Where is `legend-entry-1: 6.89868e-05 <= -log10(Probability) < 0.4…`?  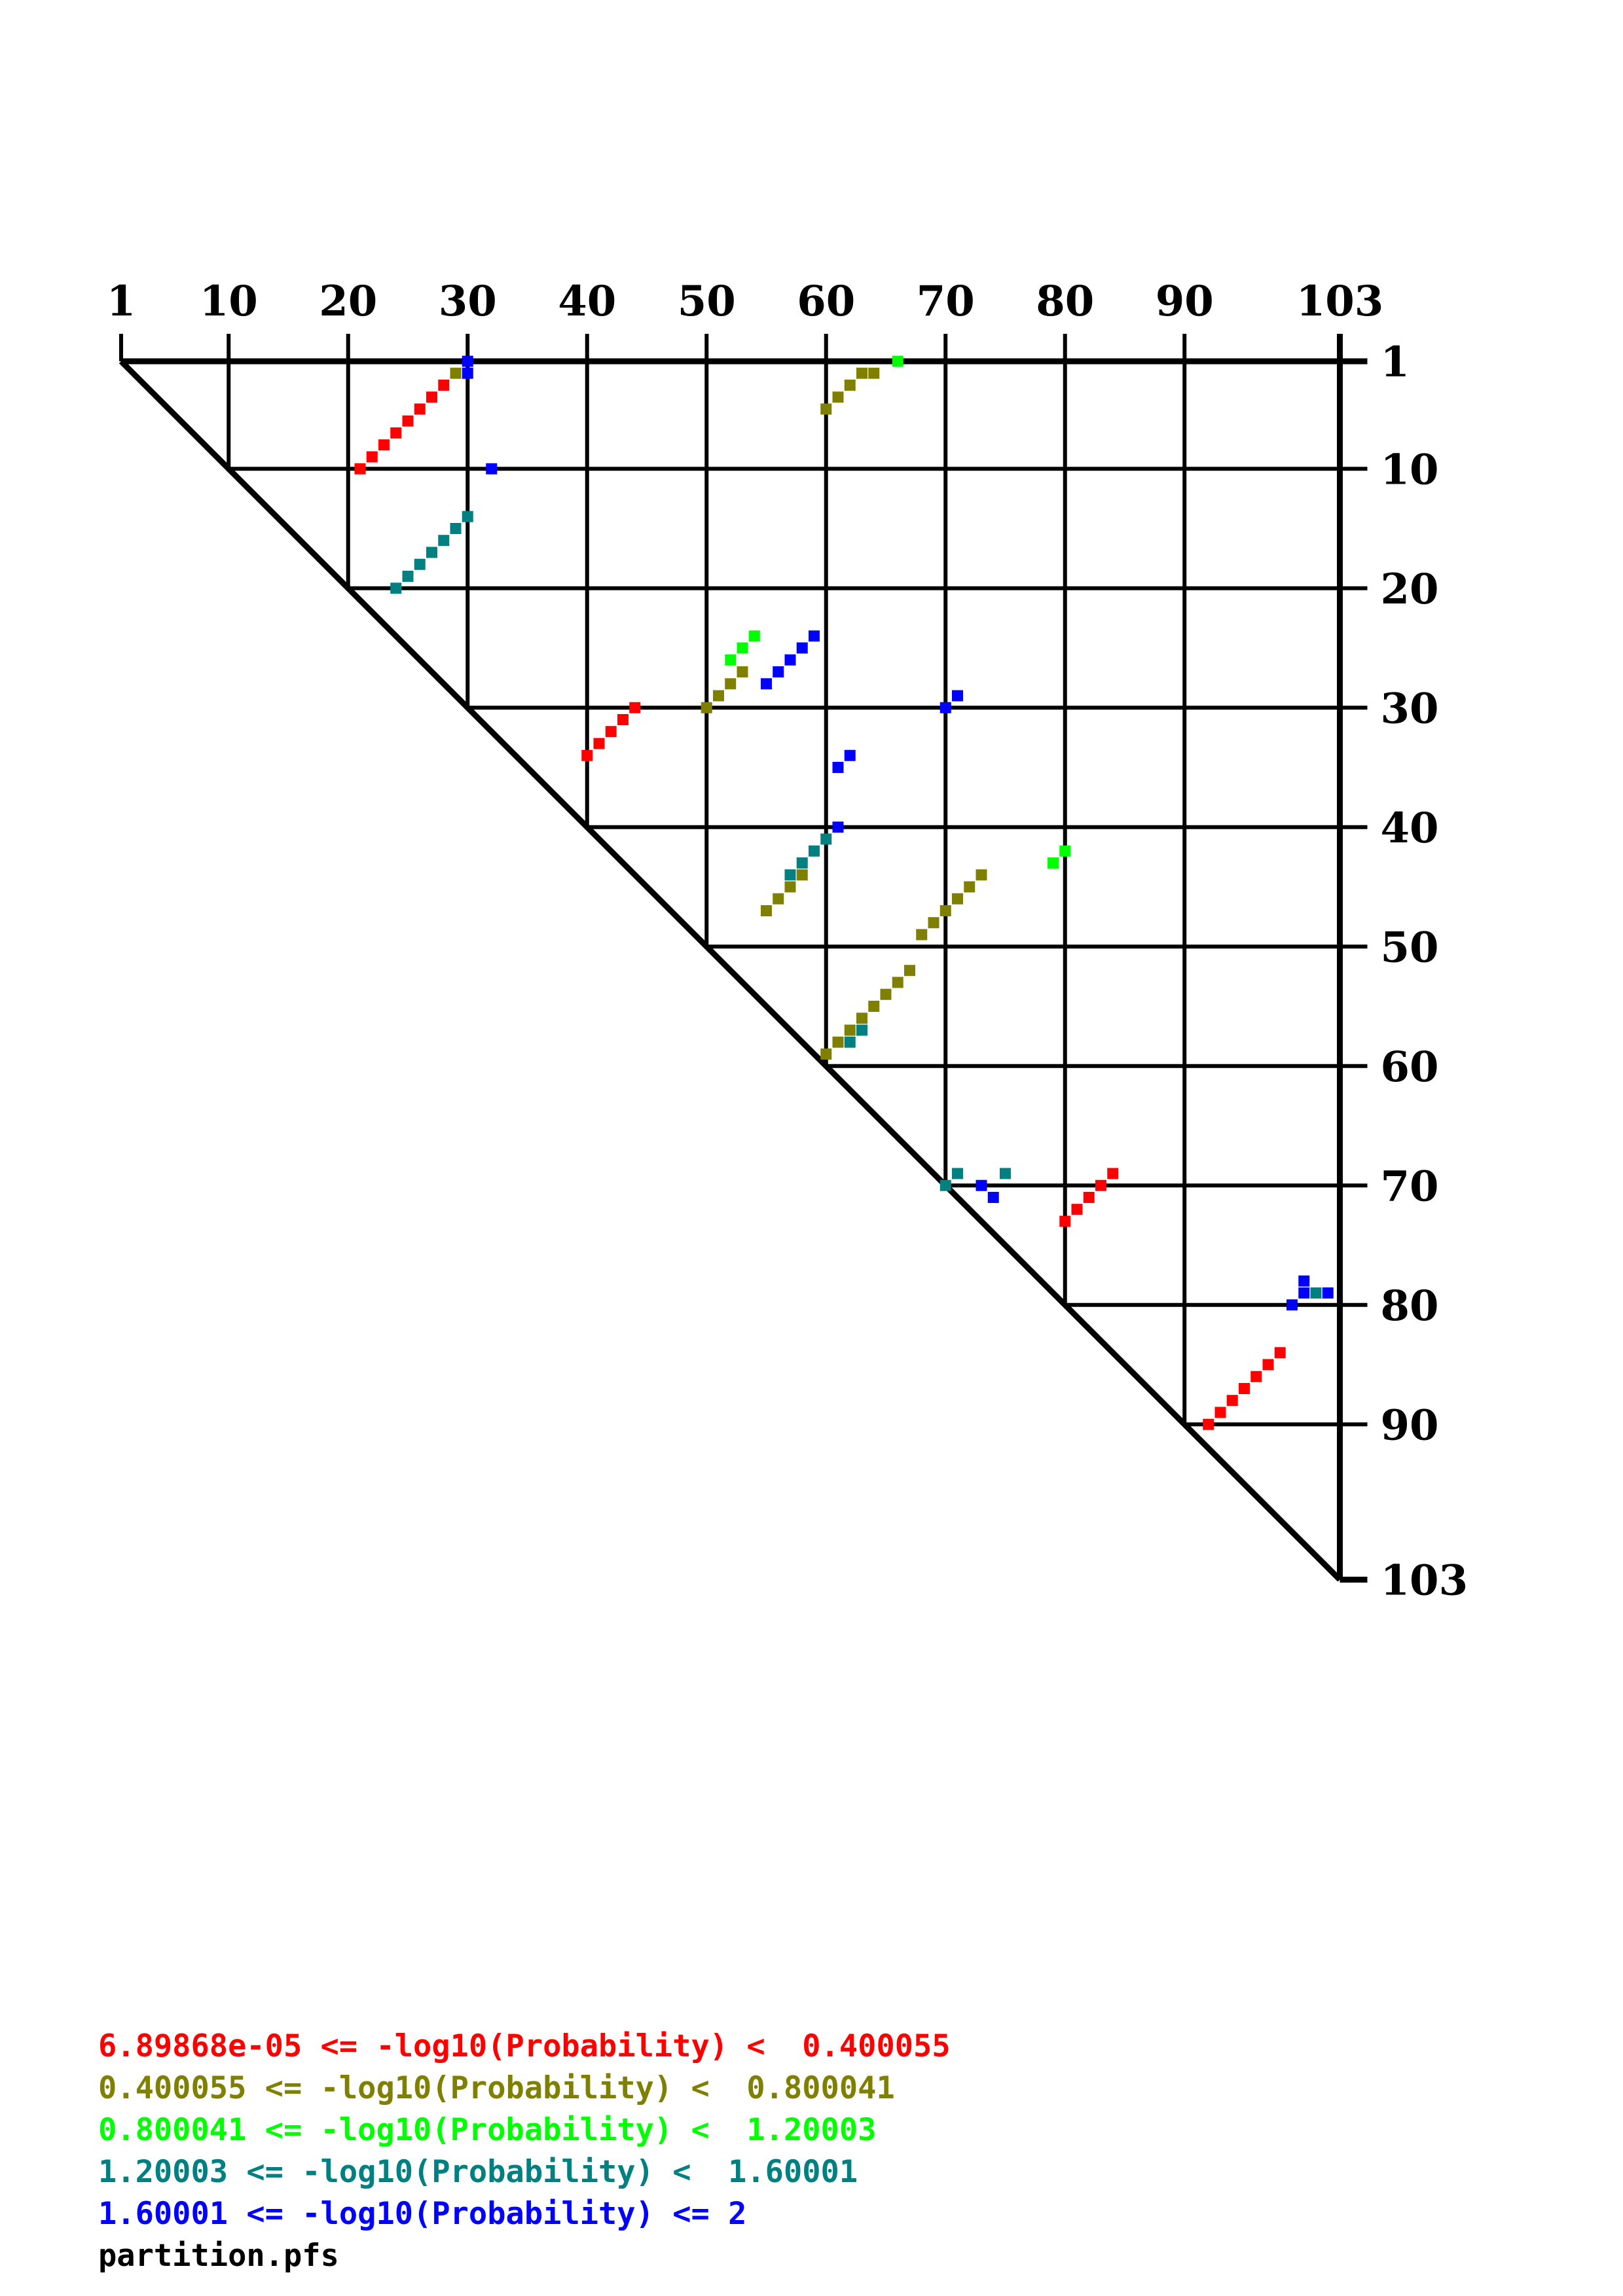 legend-entry-1: 6.89868e-05 <= -log10(Probability) < 0.4… is located at coordinates (524, 2046).